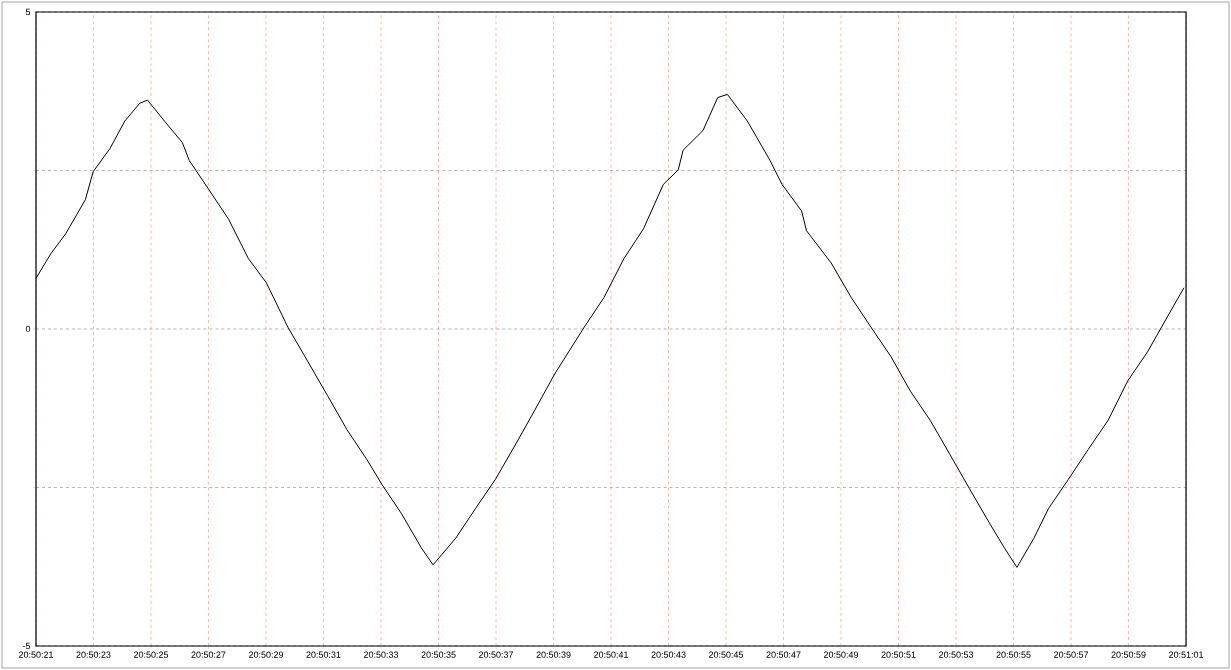 The height and width of the screenshot is (670, 1231). What do you see at coordinates (26, 646) in the screenshot?
I see `y-tick-label: -5` at bounding box center [26, 646].